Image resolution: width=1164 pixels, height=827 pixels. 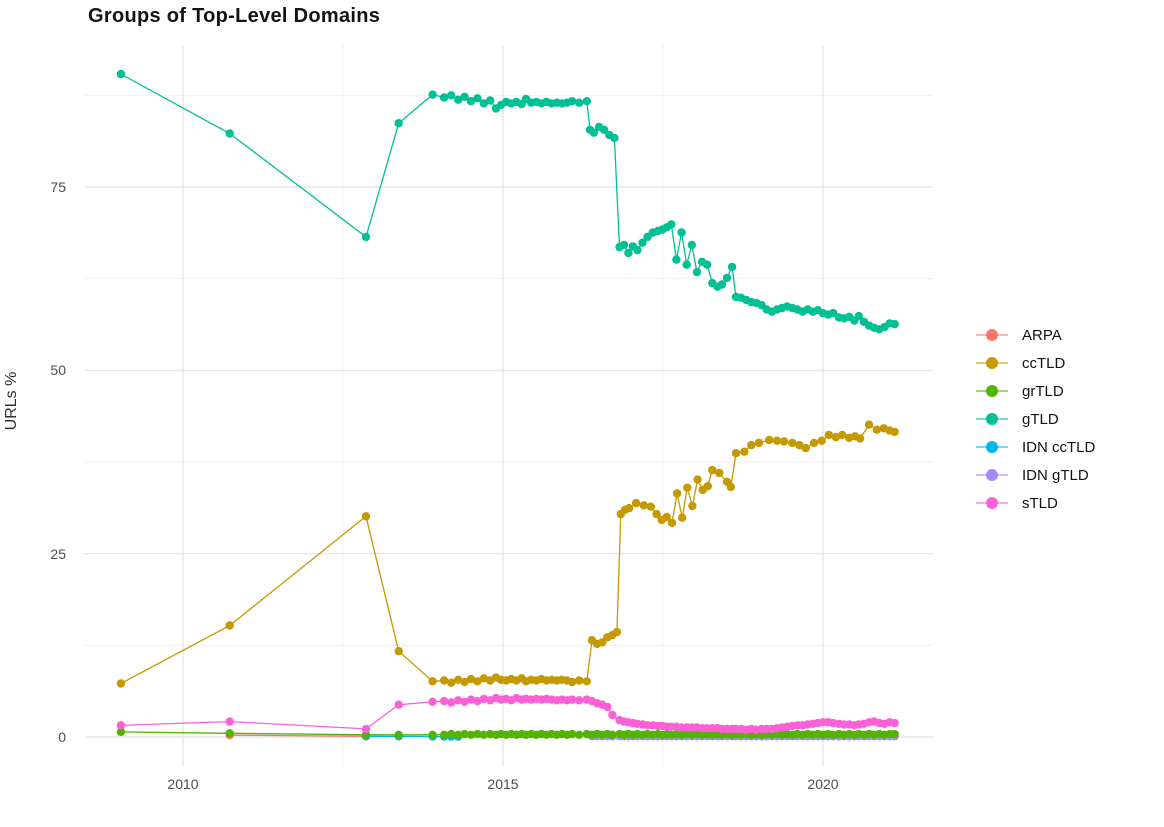 What do you see at coordinates (11, 401) in the screenshot?
I see `y-axis-title: URLs %` at bounding box center [11, 401].